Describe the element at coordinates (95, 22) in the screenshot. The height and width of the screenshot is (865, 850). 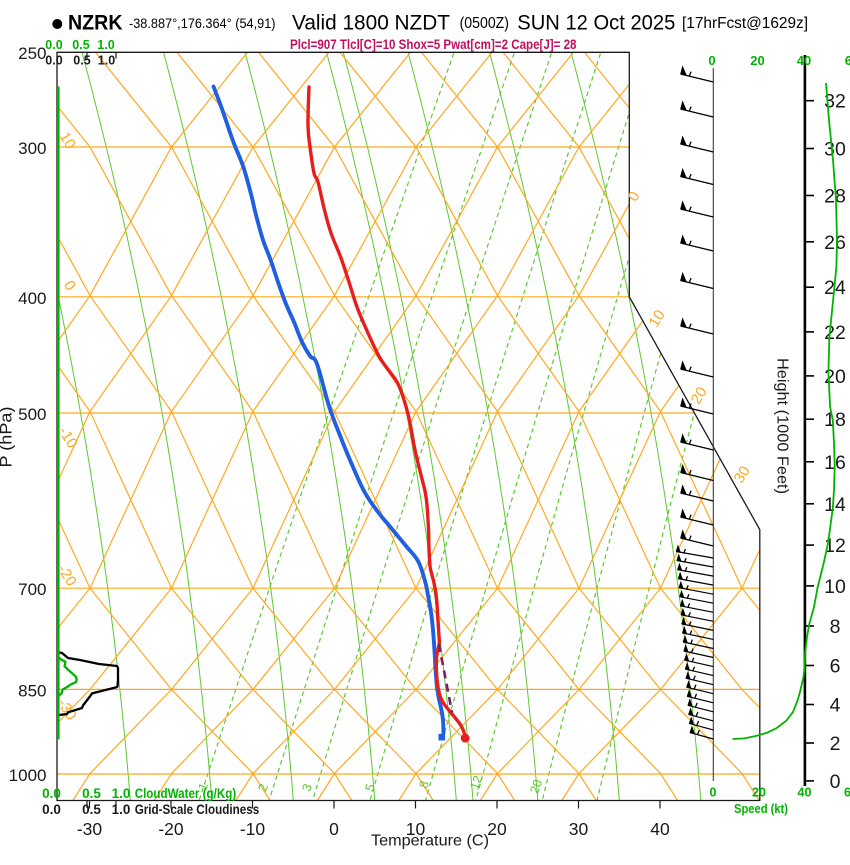
I see `svg-text: NZRK` at that location.